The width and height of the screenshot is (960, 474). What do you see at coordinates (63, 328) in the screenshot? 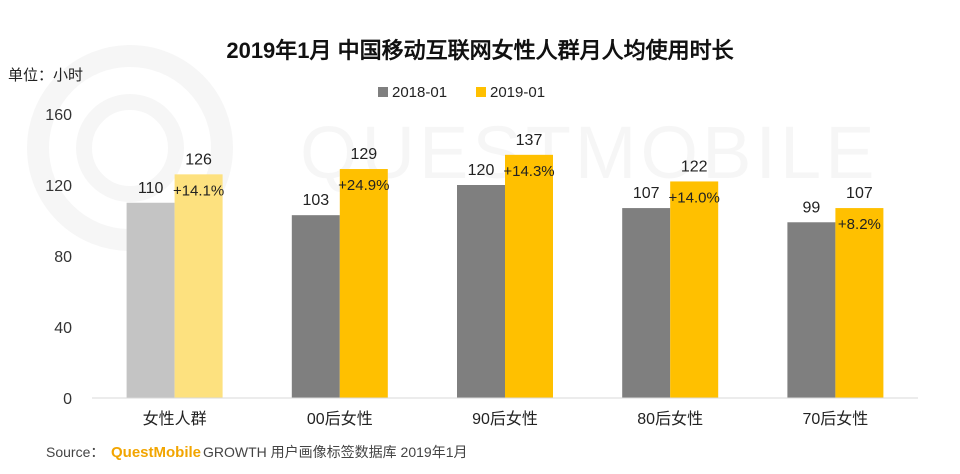
I see `y-tick-label: 40` at bounding box center [63, 328].